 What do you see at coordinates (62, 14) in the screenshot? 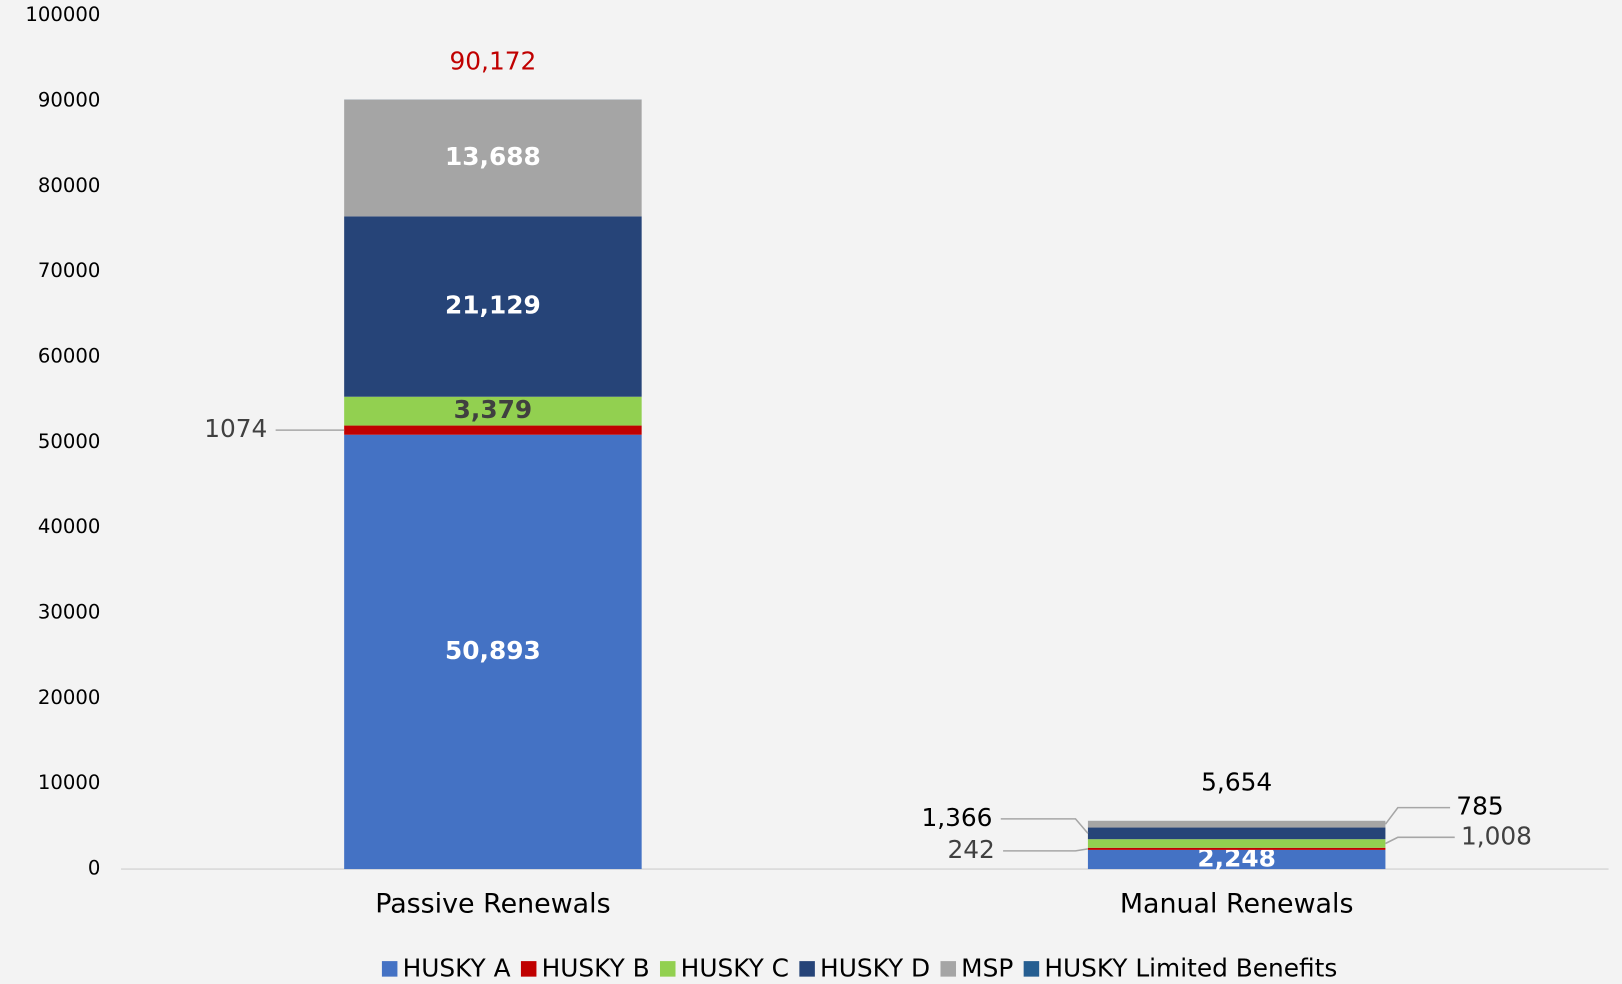
I see `y-tick-label: 100000` at bounding box center [62, 14].